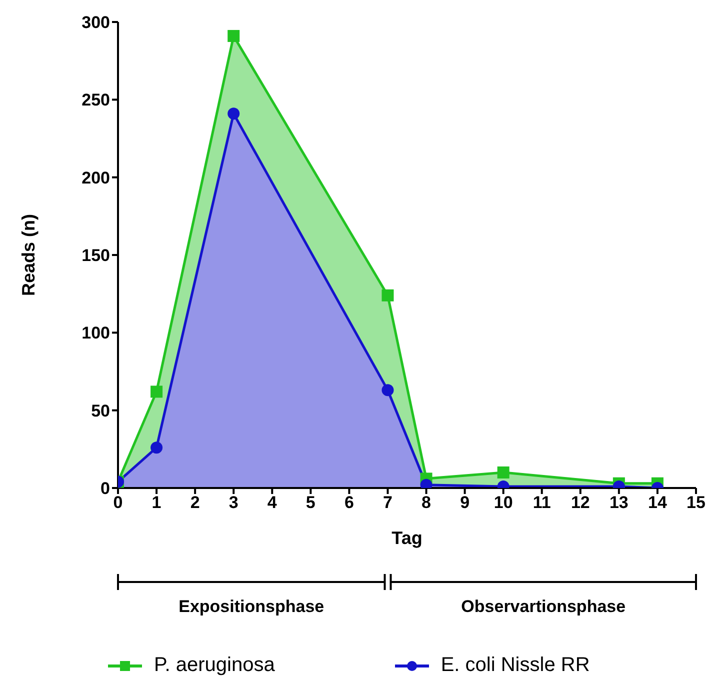  What do you see at coordinates (503, 502) in the screenshot?
I see `x-tick-label: 10` at bounding box center [503, 502].